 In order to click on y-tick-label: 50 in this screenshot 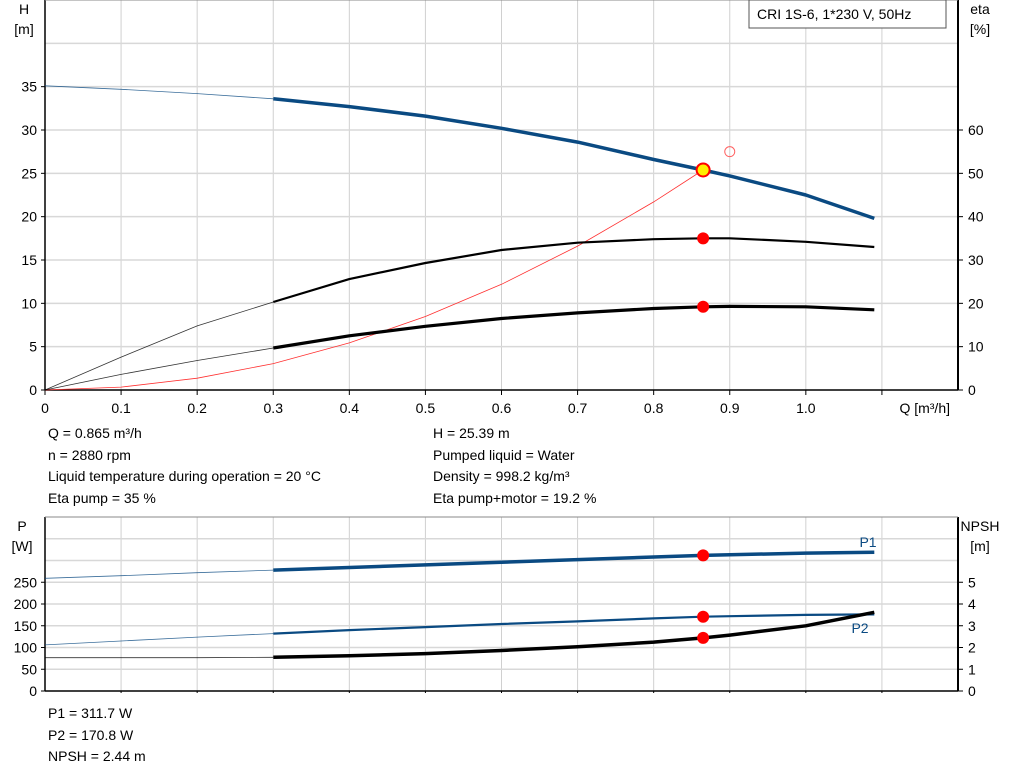, I will do `click(29, 669)`.